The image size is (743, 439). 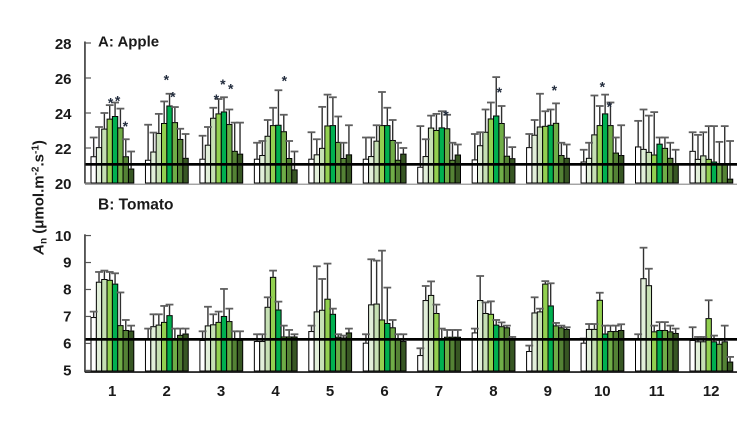 I want to click on svg-text: A: Apple, so click(x=128, y=42).